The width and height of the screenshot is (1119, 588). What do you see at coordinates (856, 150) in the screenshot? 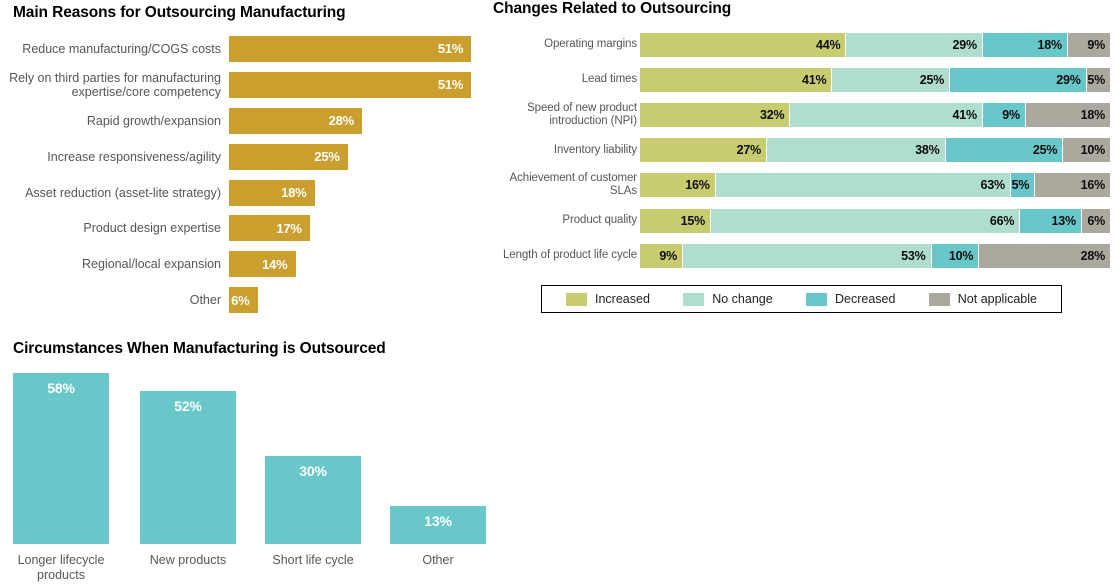
I see `segment-no-change: 38%` at bounding box center [856, 150].